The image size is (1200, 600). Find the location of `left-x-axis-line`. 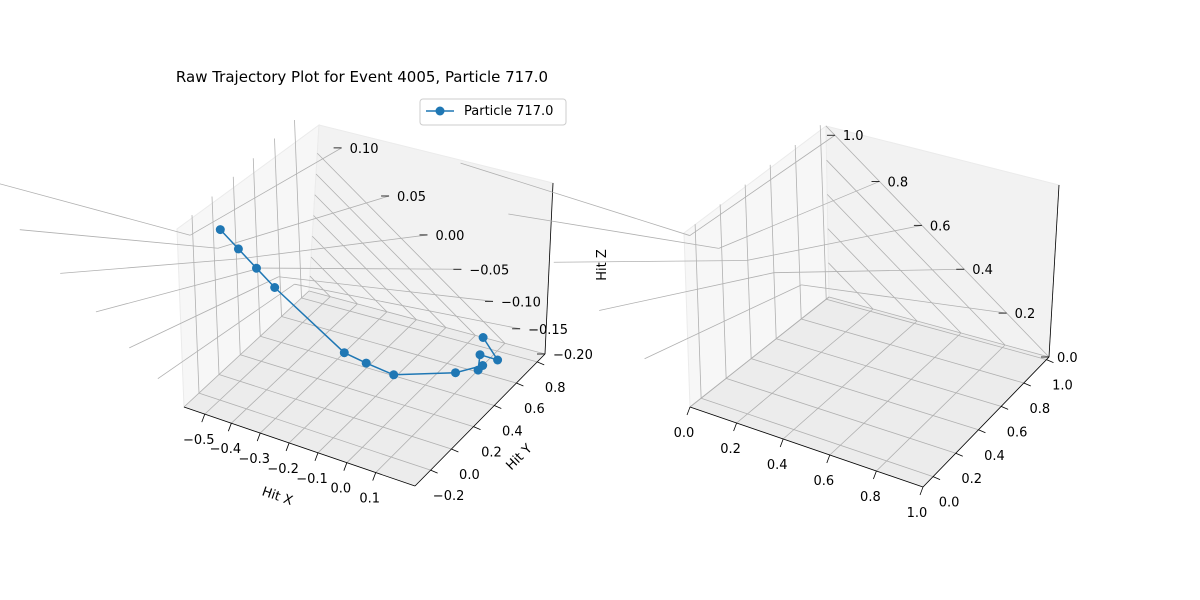

left-x-axis-line is located at coordinates (299, 446).